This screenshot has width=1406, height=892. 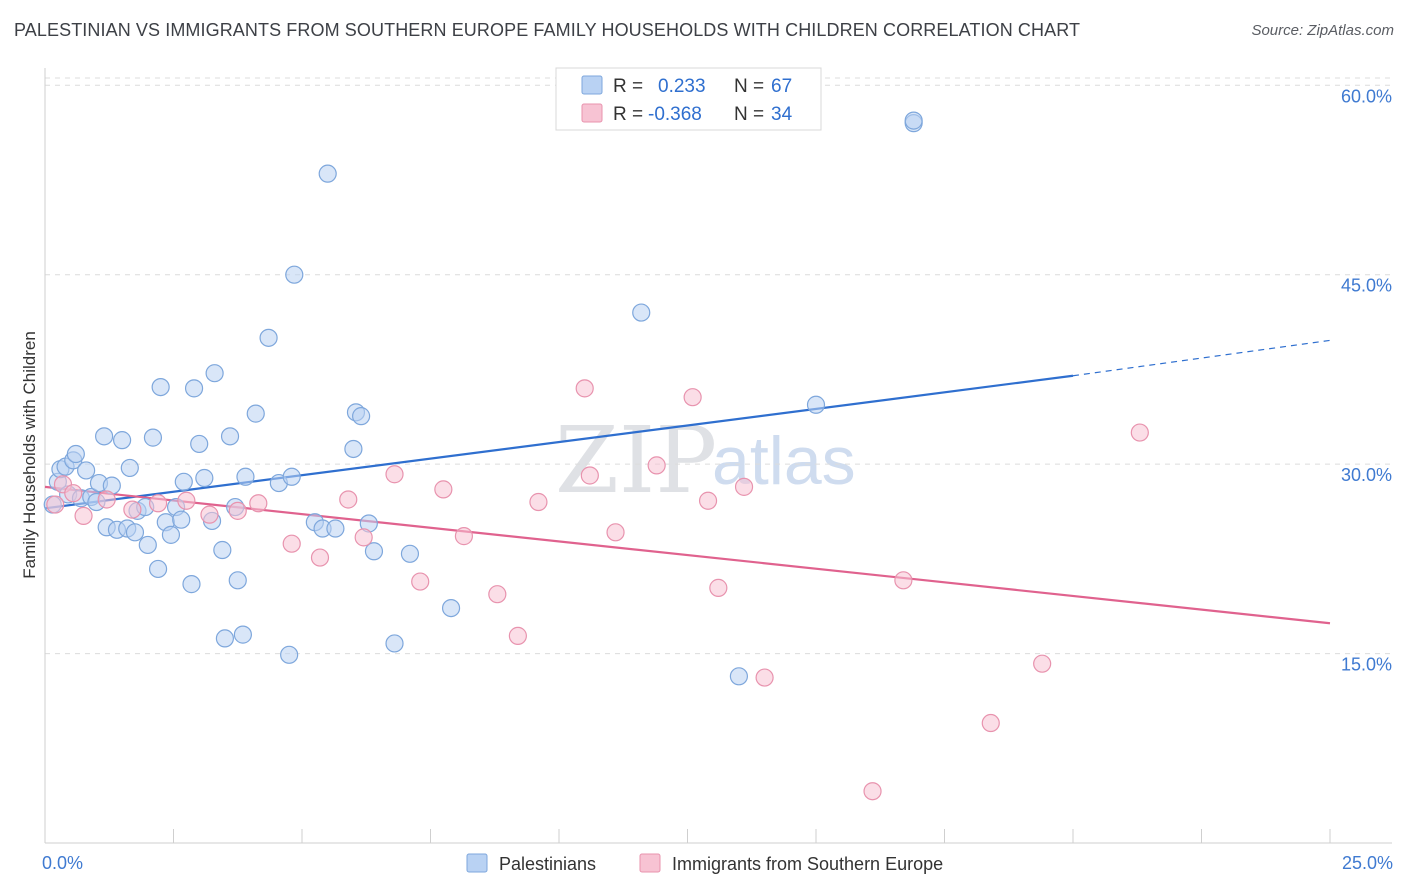 I want to click on y-tick-label-30: 30.0%, so click(x=1366, y=475).